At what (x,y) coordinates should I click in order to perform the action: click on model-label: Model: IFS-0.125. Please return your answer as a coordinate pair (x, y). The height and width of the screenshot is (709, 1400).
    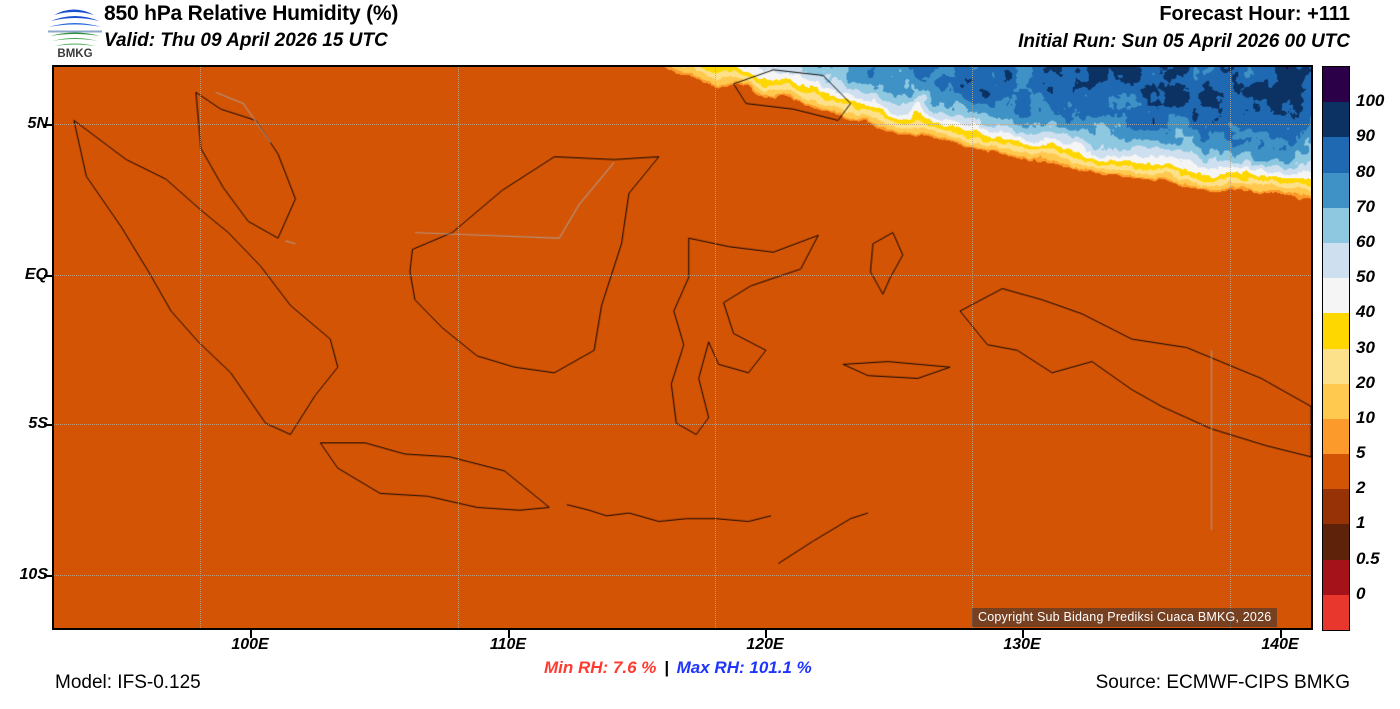
    Looking at the image, I should click on (128, 682).